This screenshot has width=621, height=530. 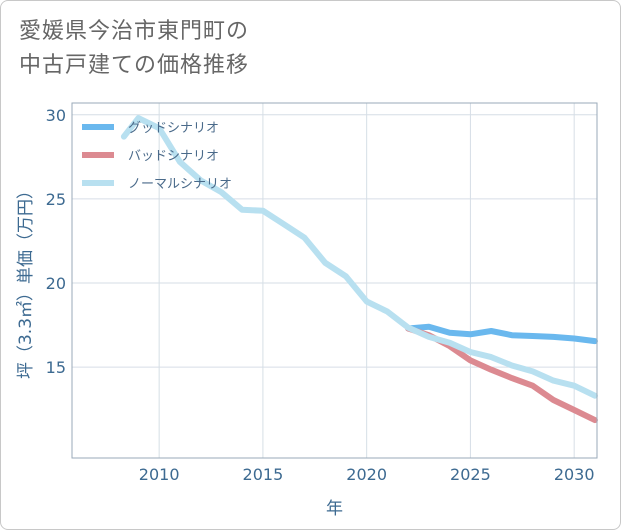 I want to click on x-tick-label: 2025, so click(x=470, y=474).